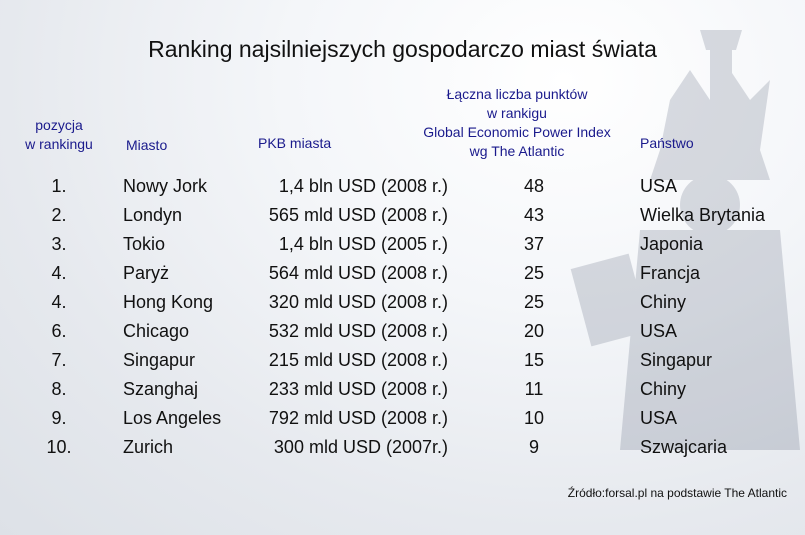  What do you see at coordinates (684, 447) in the screenshot?
I see `country-cell: Szwajcaria` at bounding box center [684, 447].